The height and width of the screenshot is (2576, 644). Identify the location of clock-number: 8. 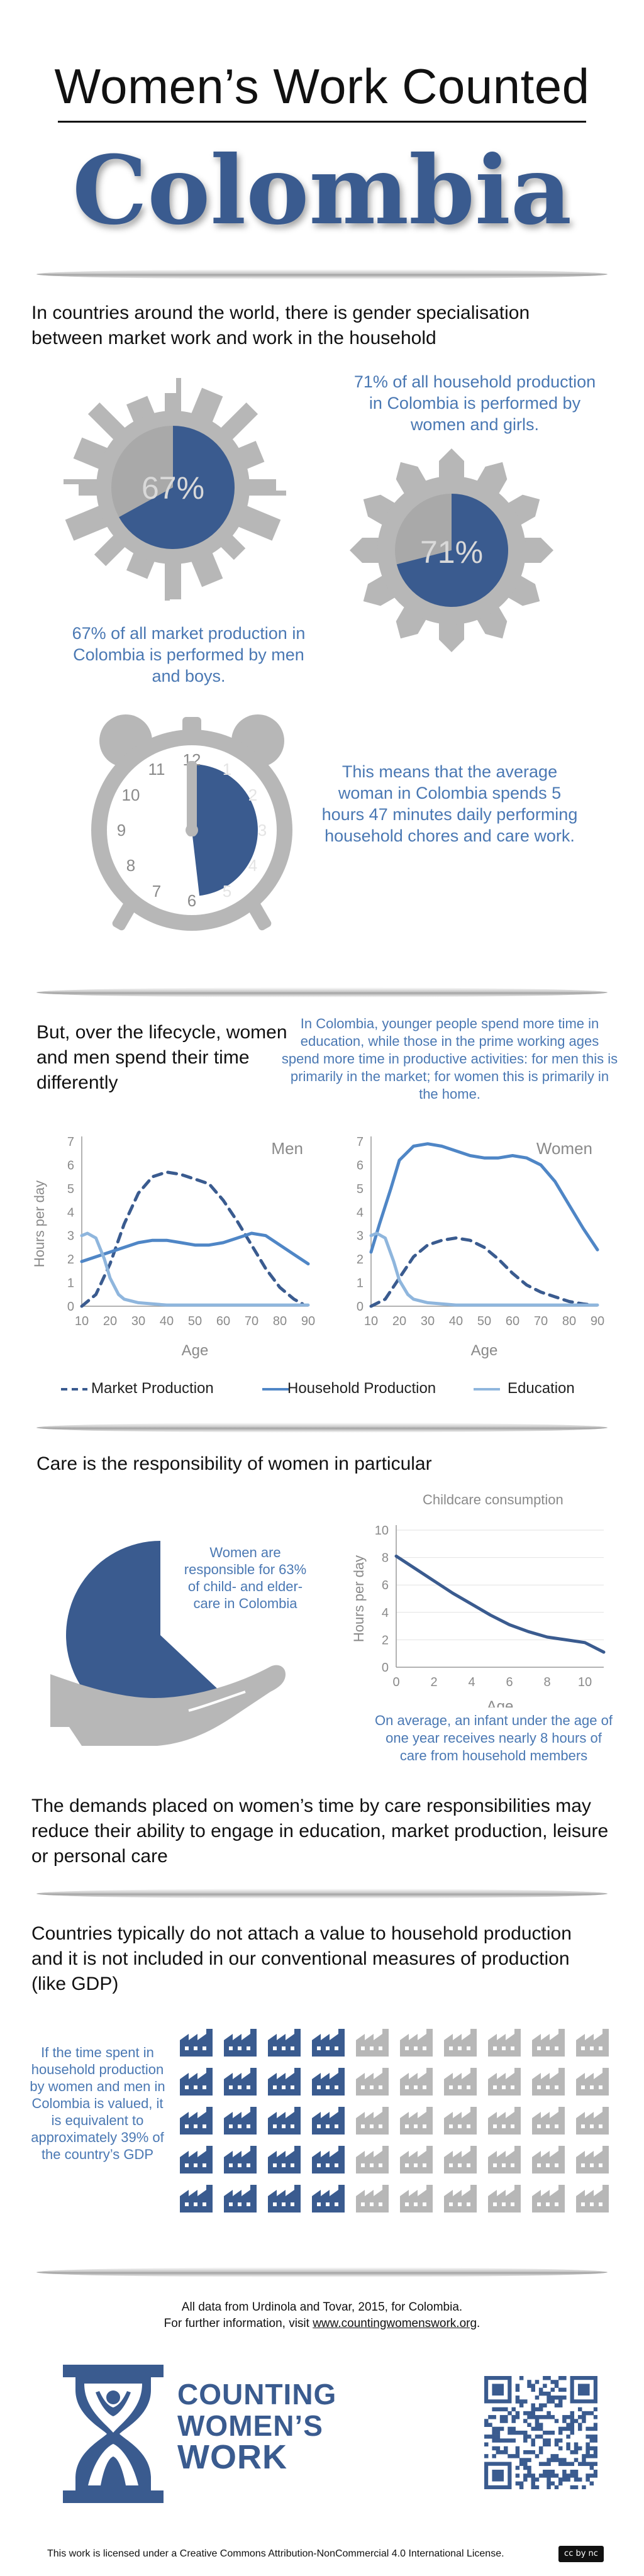
(130, 865).